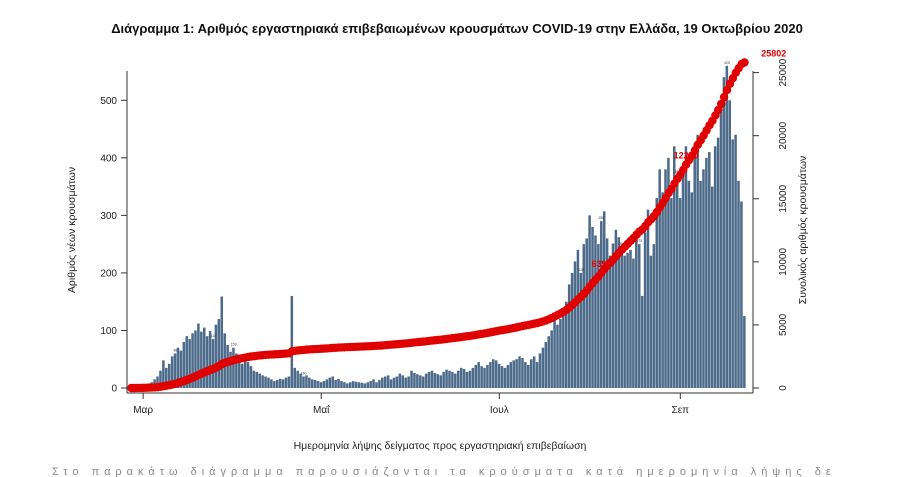 The height and width of the screenshot is (477, 914). Describe the element at coordinates (114, 389) in the screenshot. I see `y-tick-label: 0` at that location.